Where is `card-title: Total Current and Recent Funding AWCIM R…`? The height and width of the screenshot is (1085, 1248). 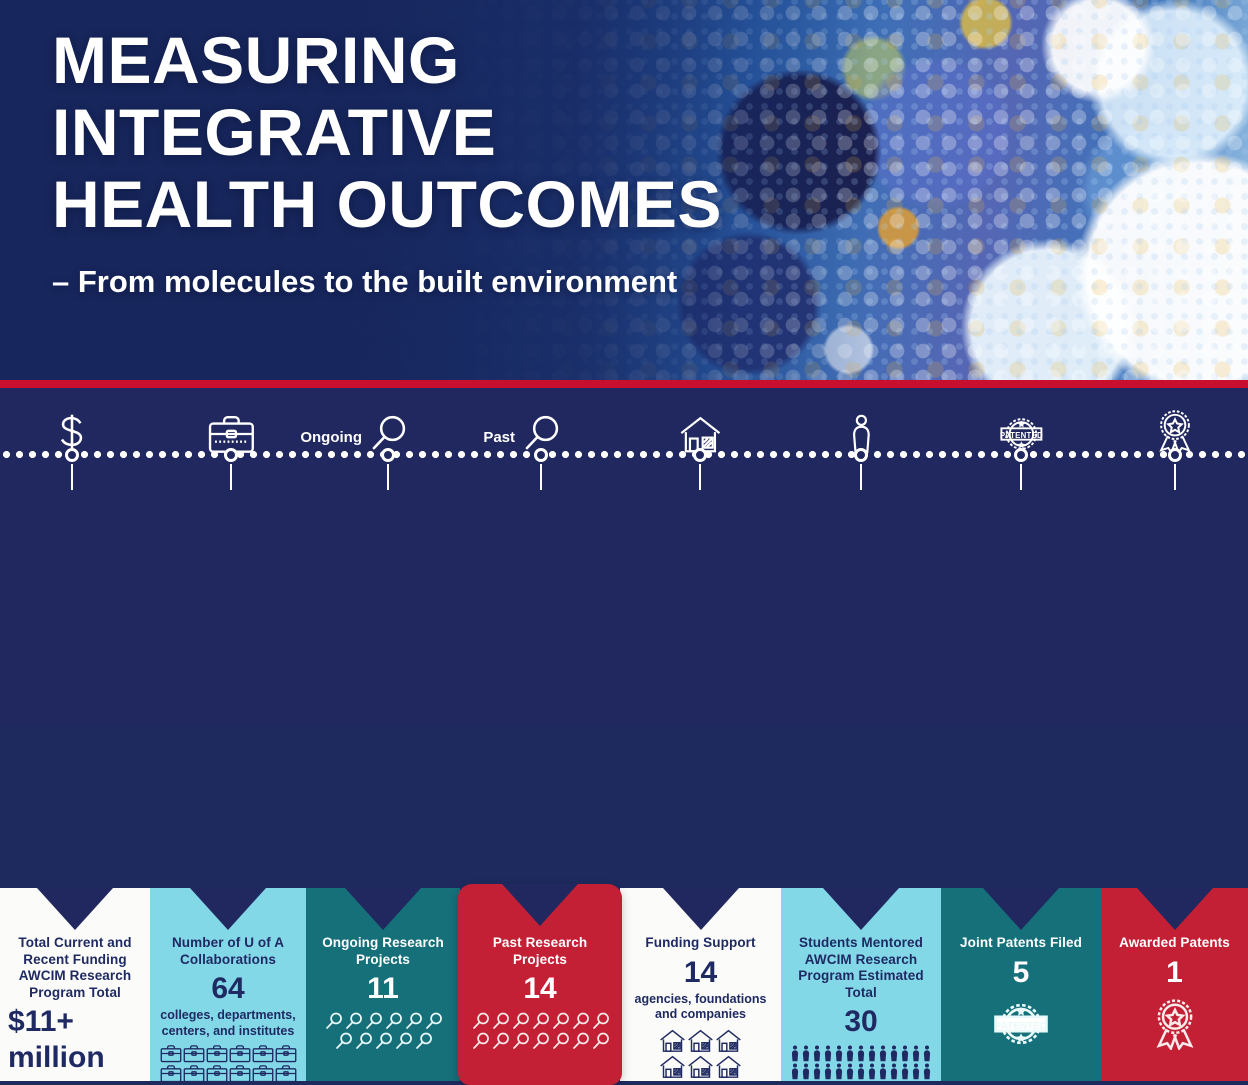 card-title: Total Current and Recent Funding AWCIM R… is located at coordinates (75, 967).